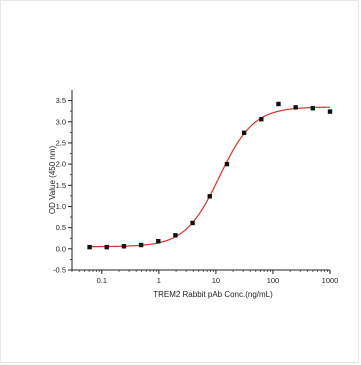 The width and height of the screenshot is (361, 365). Describe the element at coordinates (61, 164) in the screenshot. I see `y-tick-label: 2.0` at that location.